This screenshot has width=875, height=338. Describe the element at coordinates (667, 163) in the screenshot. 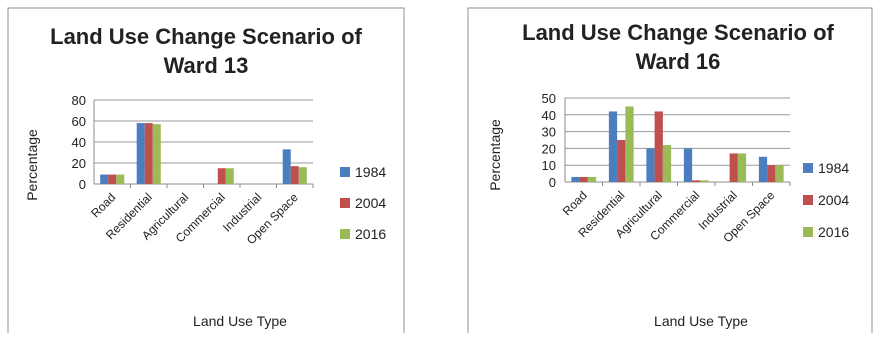

I see `bar-2016-agricultural` at that location.